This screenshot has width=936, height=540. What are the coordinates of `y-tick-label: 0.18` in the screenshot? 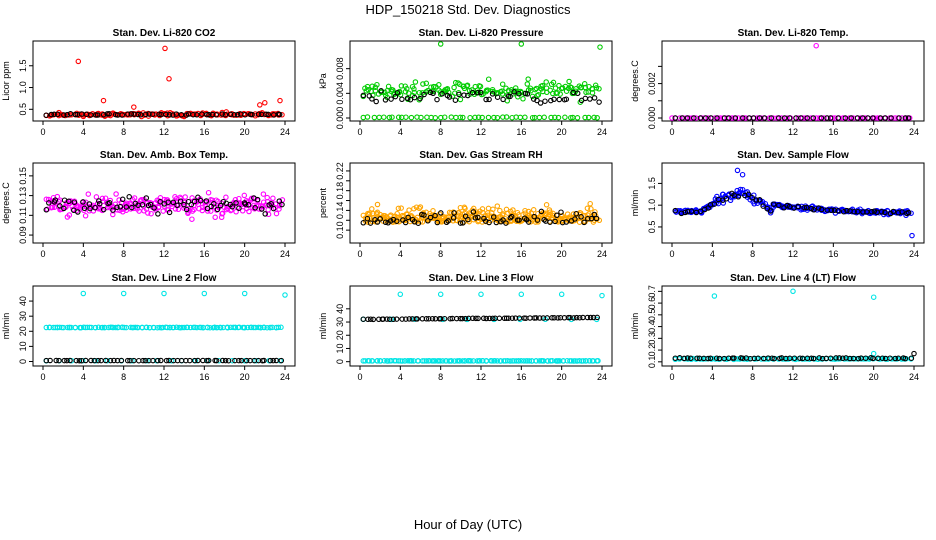 It's located at (340, 191).